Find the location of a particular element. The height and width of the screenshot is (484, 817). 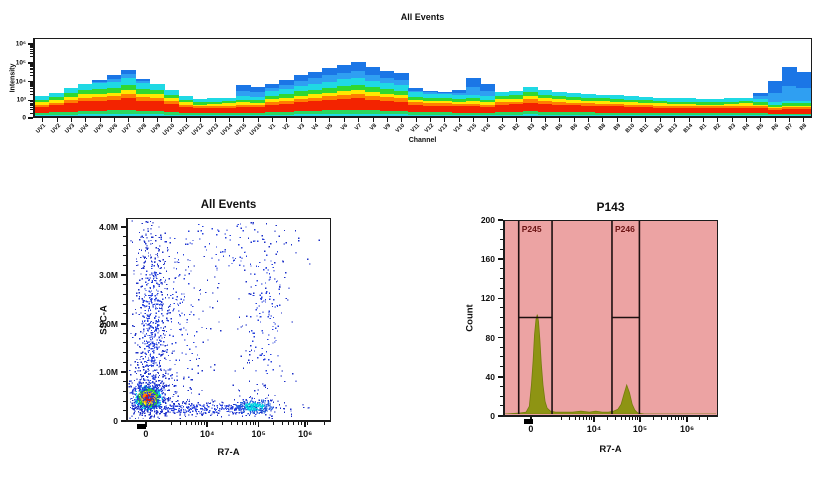

channel-column-v7 is located at coordinates (358, 89).